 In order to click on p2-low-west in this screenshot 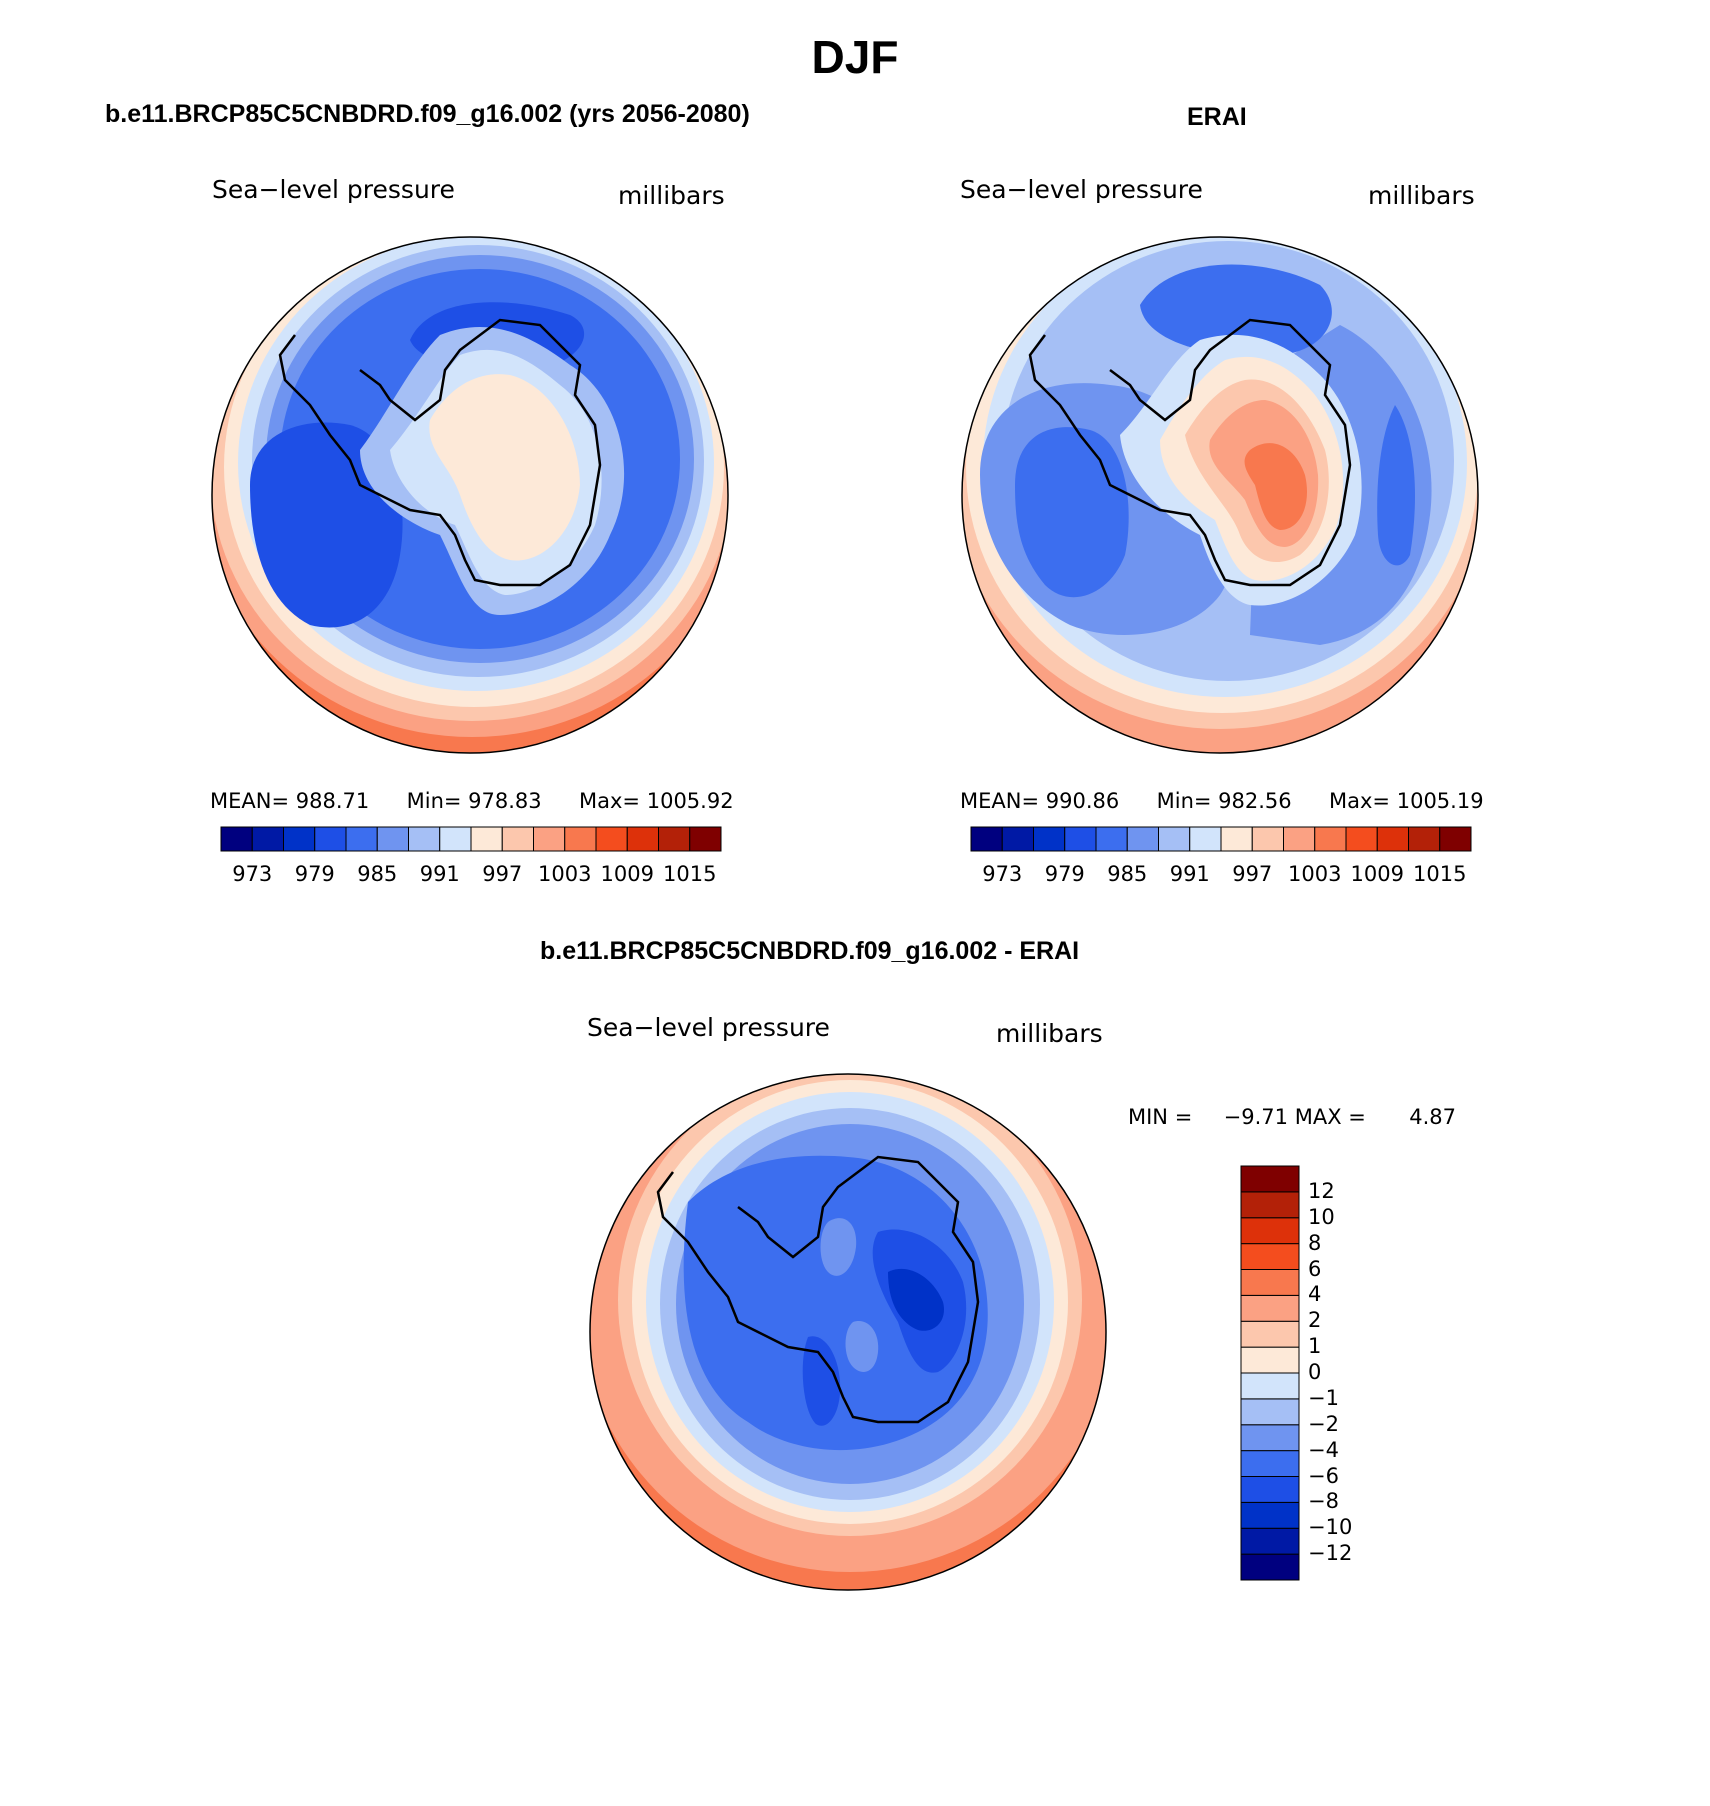, I will do `click(1072, 512)`.